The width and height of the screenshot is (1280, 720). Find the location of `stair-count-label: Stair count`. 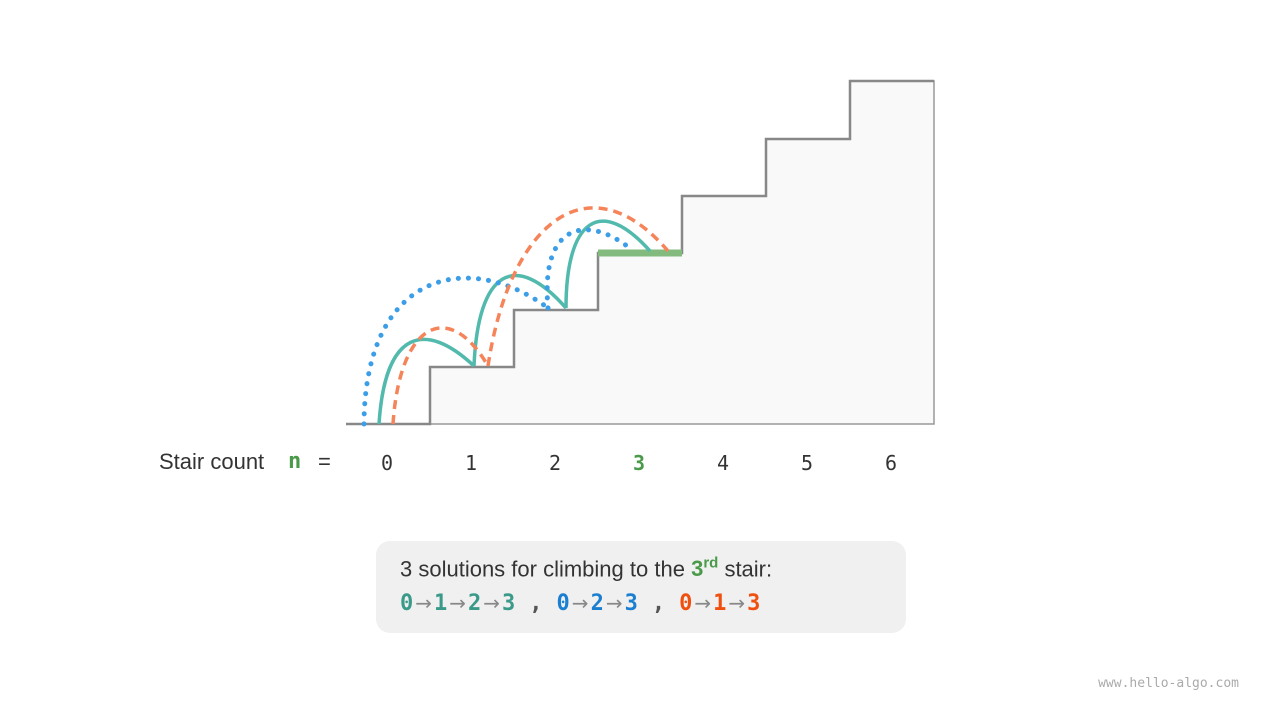

stair-count-label: Stair count is located at coordinates (212, 461).